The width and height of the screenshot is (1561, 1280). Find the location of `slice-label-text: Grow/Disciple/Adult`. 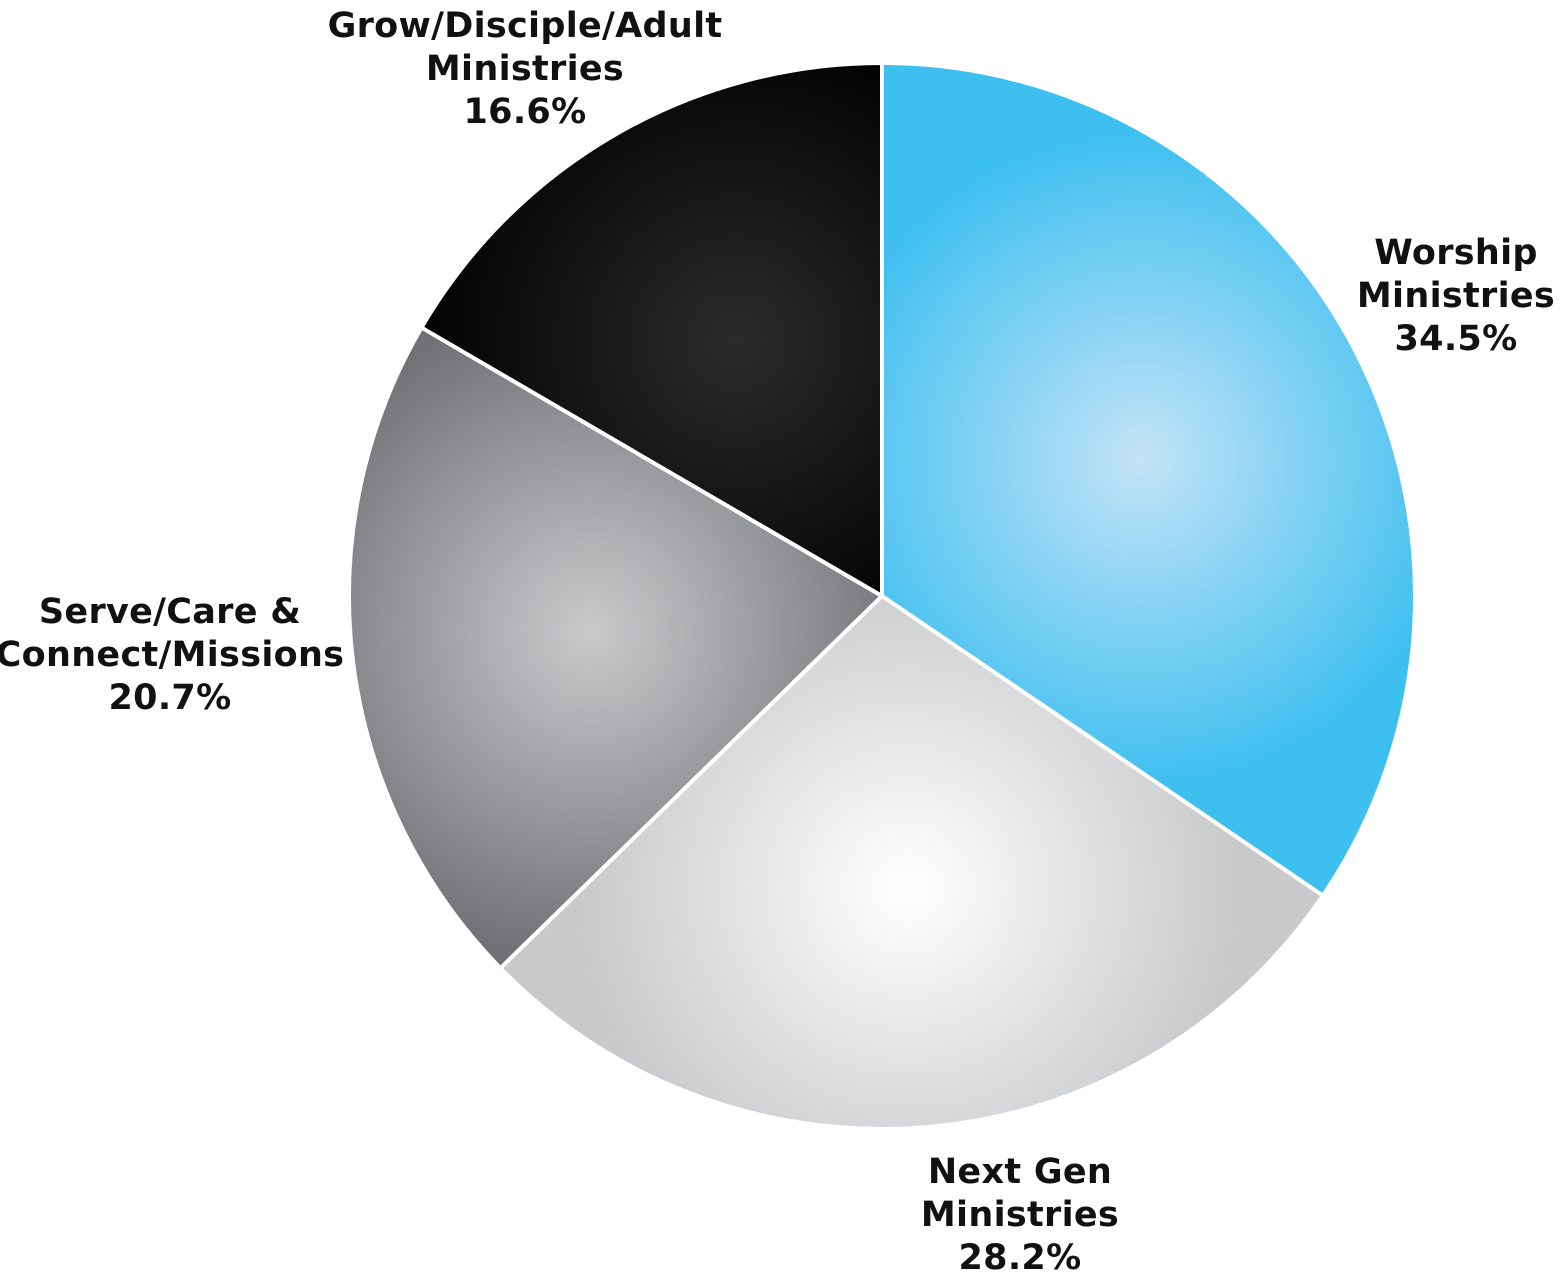

slice-label-text: Grow/Disciple/Adult is located at coordinates (525, 26).